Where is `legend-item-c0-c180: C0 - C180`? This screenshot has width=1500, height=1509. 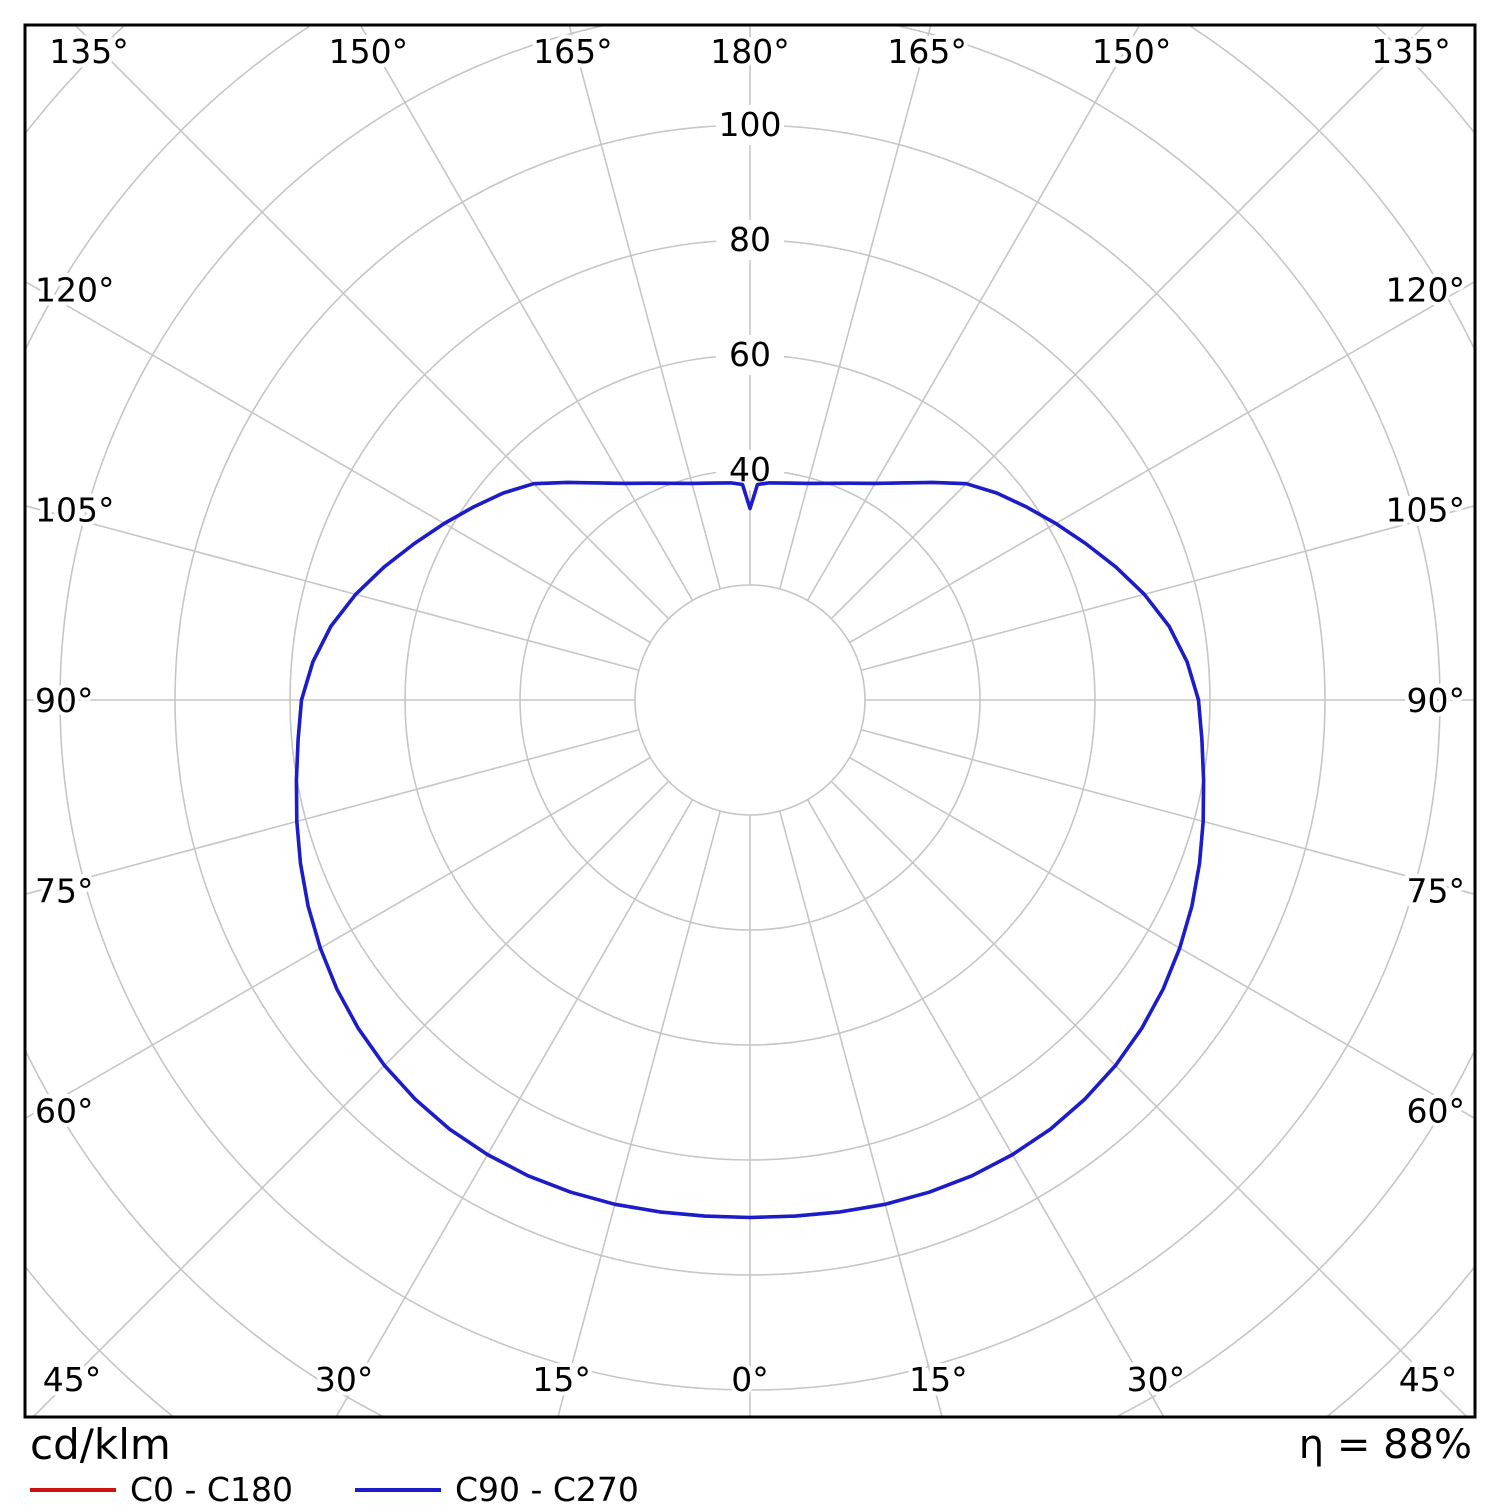 legend-item-c0-c180: C0 - C180 is located at coordinates (161, 1489).